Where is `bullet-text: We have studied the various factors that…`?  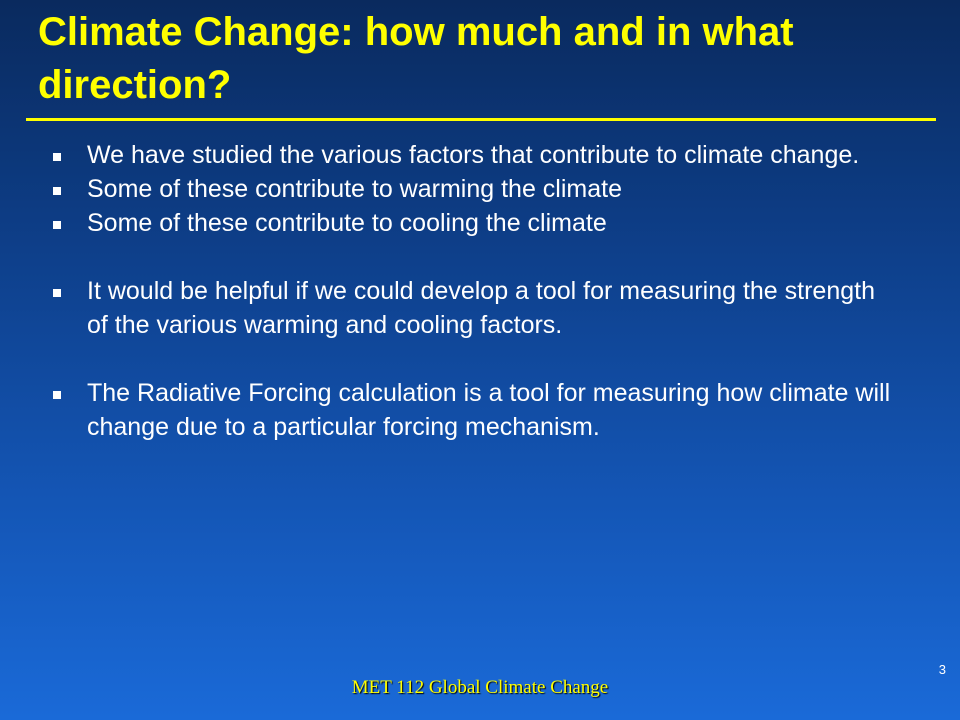
bullet-text: We have studied the various factors that… is located at coordinates (473, 155).